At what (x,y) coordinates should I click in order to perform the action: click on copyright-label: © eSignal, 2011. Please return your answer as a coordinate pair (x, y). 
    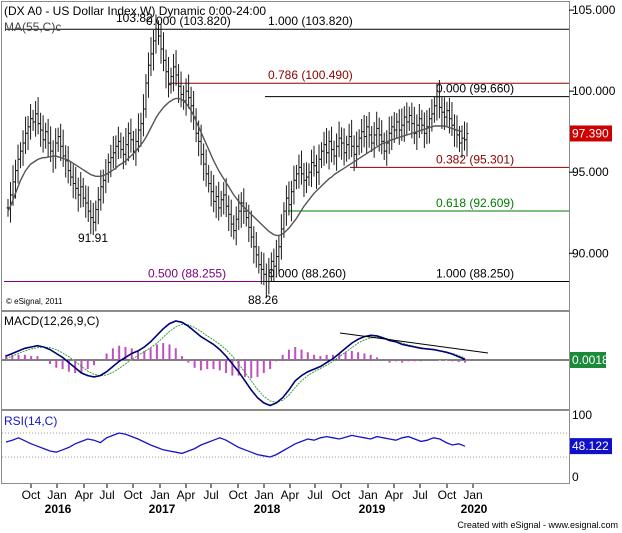
    Looking at the image, I should click on (34, 301).